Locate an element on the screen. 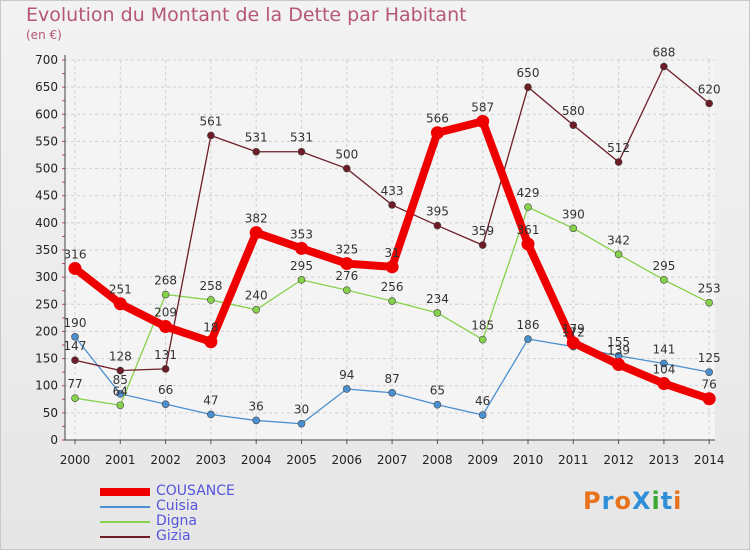 Image resolution: width=750 pixels, height=550 pixels. data-label-cousance: 251 is located at coordinates (120, 290).